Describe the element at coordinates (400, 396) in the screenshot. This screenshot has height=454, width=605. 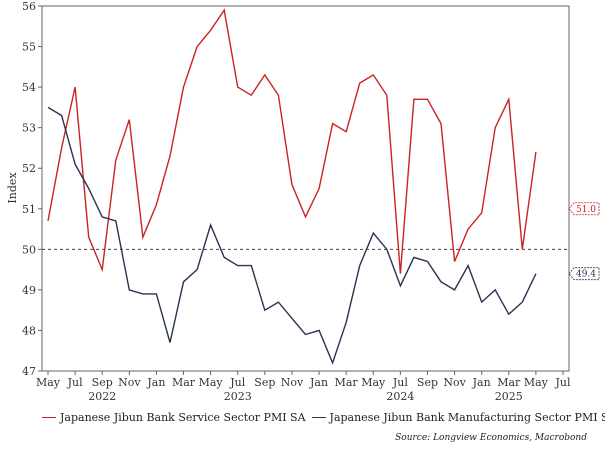
I see `x-year-label: 2024` at that location.